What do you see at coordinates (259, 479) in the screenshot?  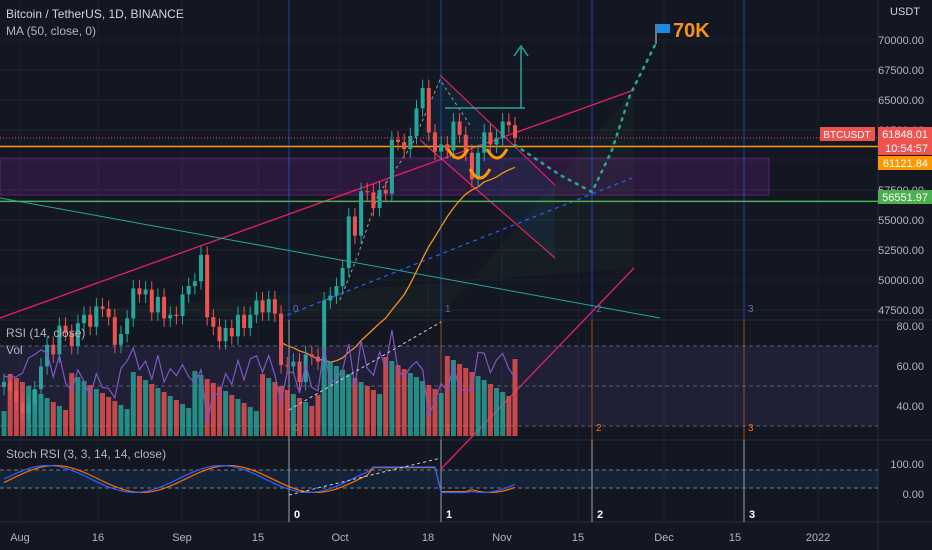 I see `stoch-k-line` at bounding box center [259, 479].